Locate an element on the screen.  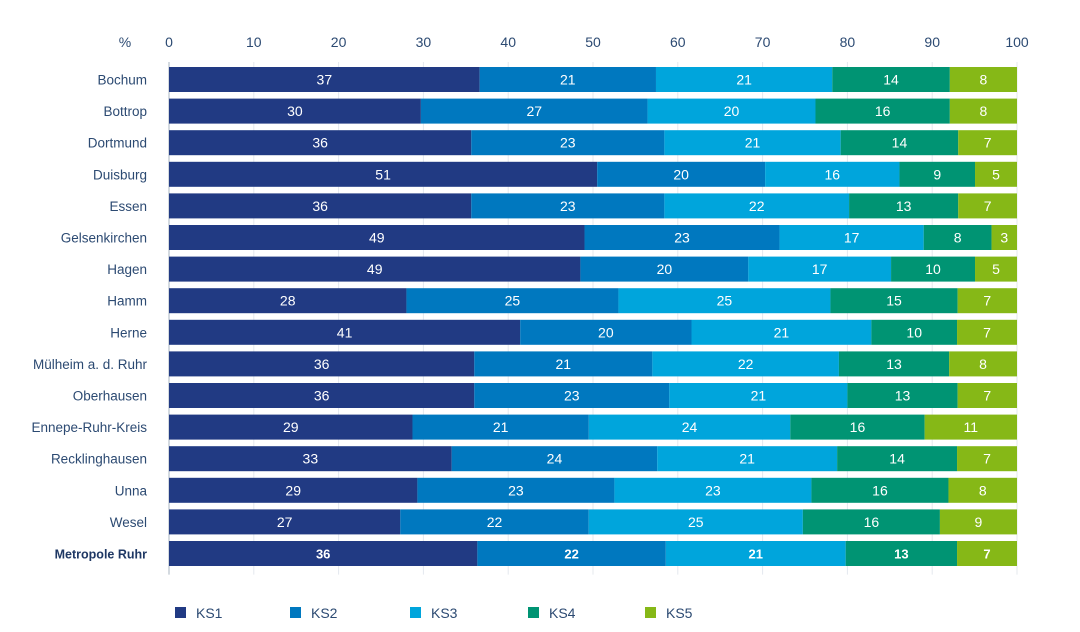
bar-row: 37 21 21 14 8 is located at coordinates (593, 79).